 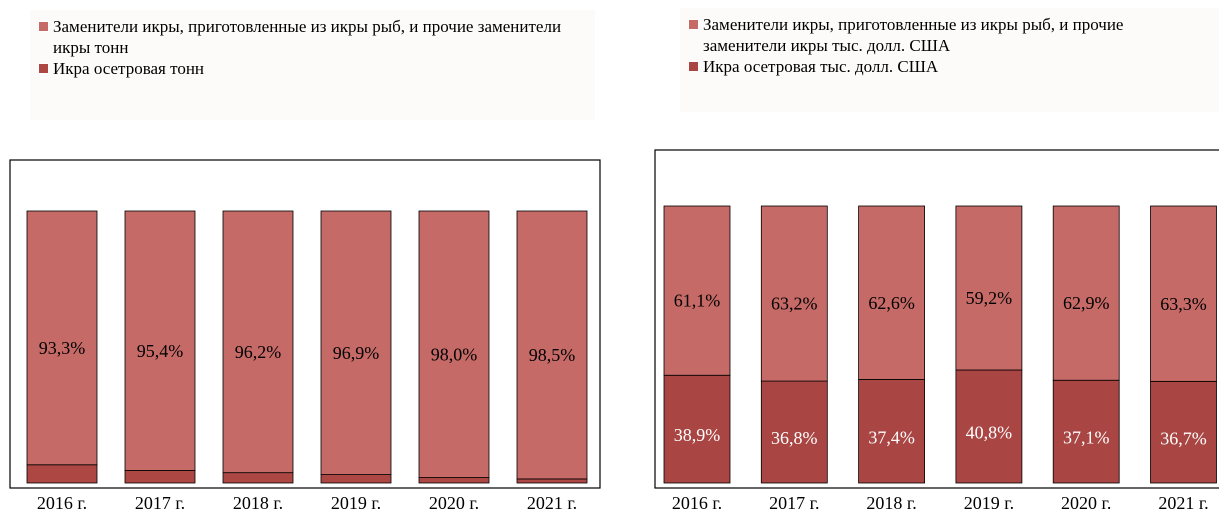 What do you see at coordinates (1086, 303) in the screenshot?
I see `data-label: 62,9%` at bounding box center [1086, 303].